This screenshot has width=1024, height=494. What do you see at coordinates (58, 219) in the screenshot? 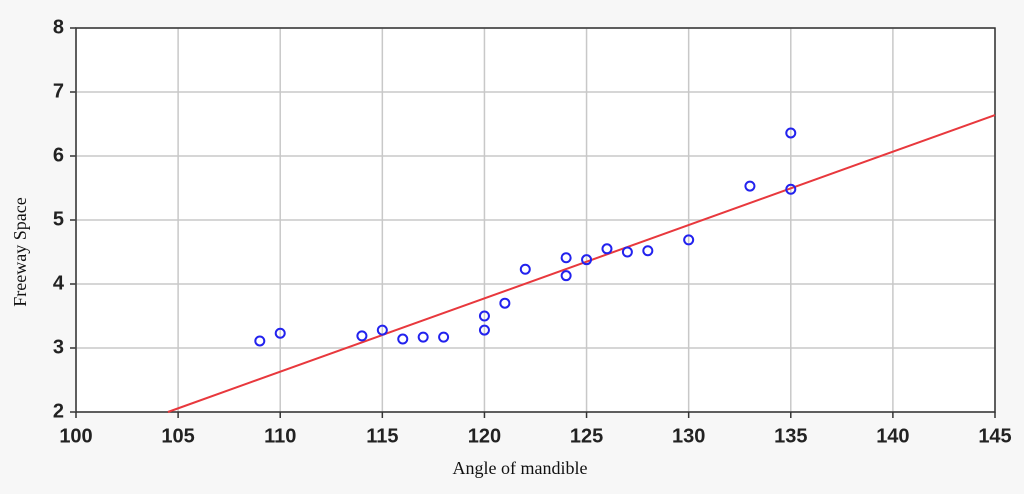
I see `y-tick-label: 5` at bounding box center [58, 219].